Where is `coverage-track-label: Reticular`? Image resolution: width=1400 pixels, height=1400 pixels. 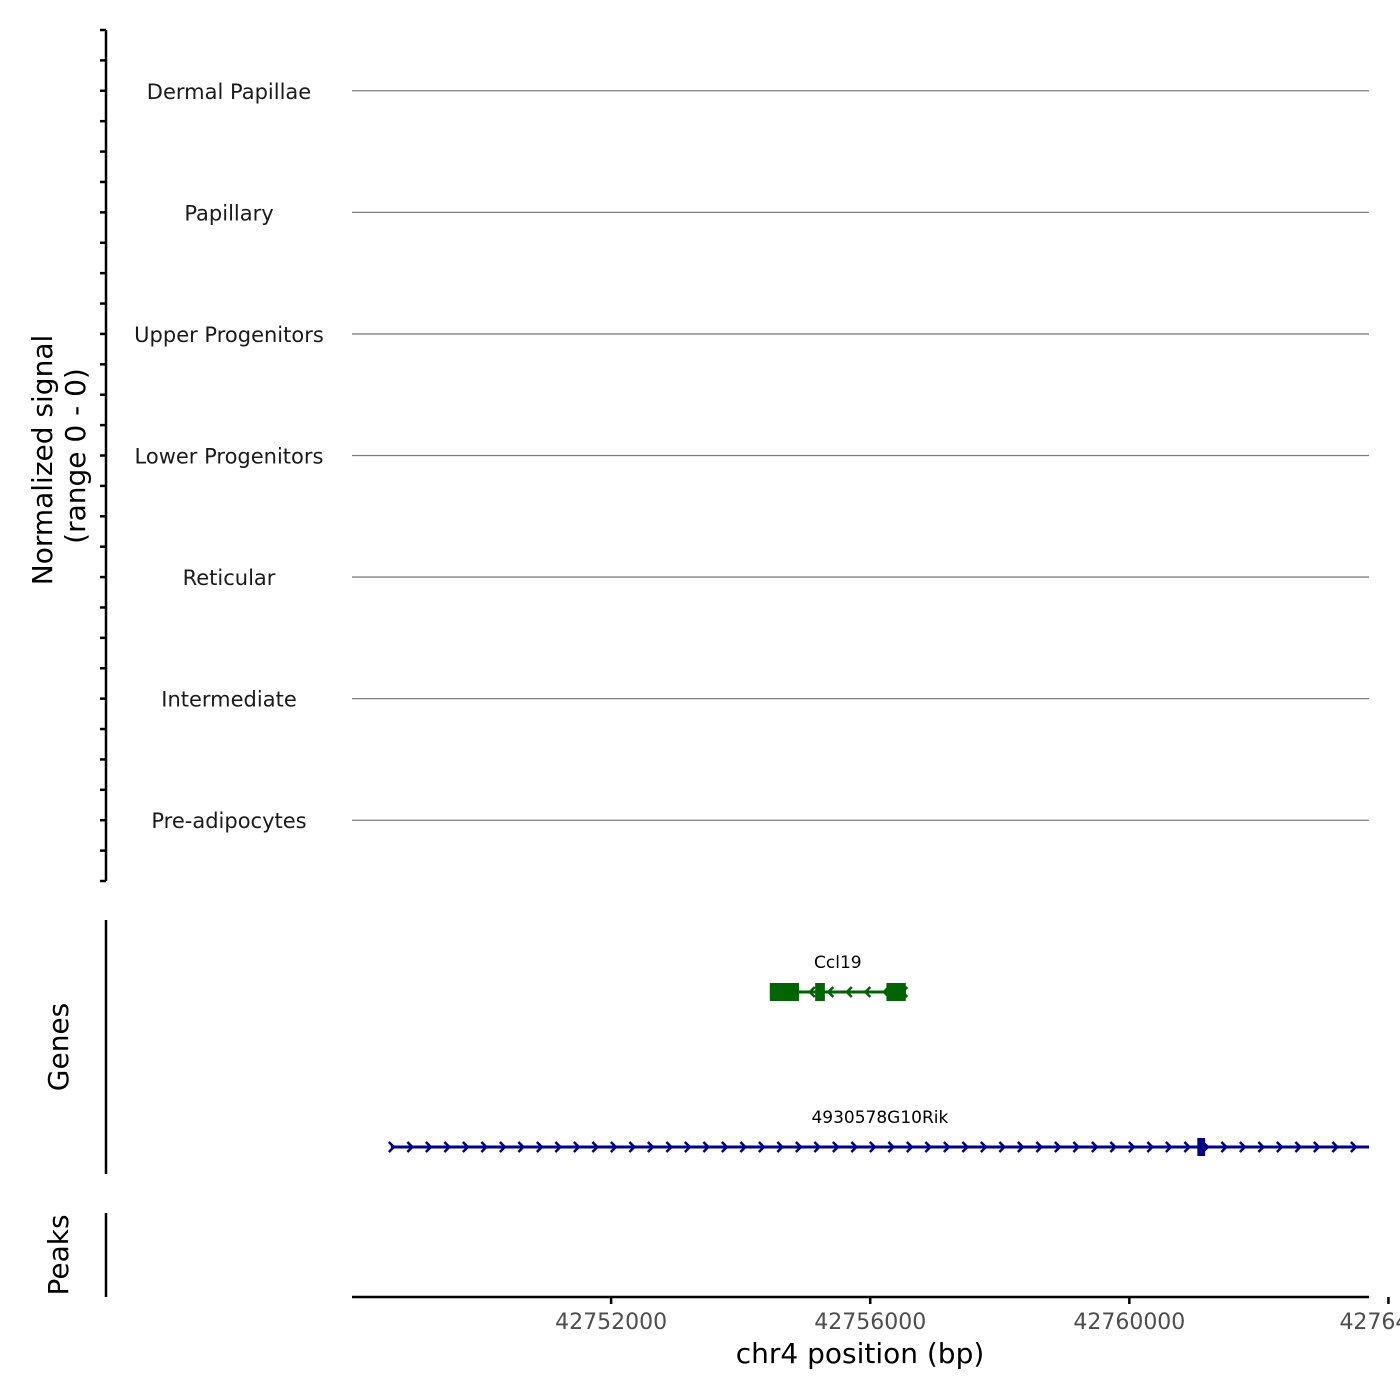
coverage-track-label: Reticular is located at coordinates (229, 578).